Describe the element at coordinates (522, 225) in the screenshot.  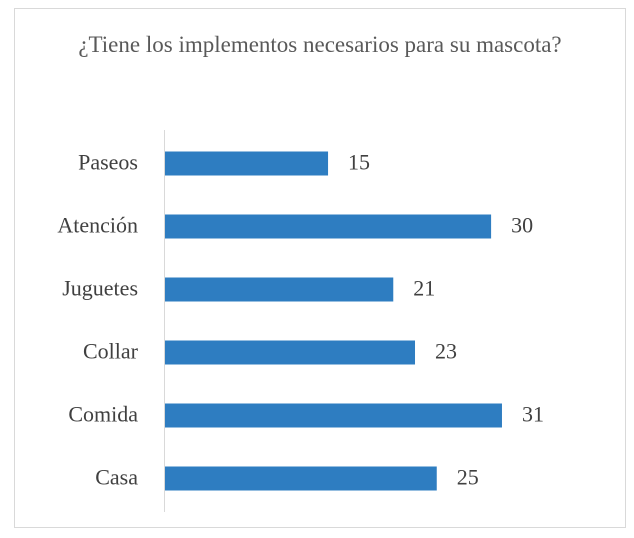
I see `value-label: 30` at that location.